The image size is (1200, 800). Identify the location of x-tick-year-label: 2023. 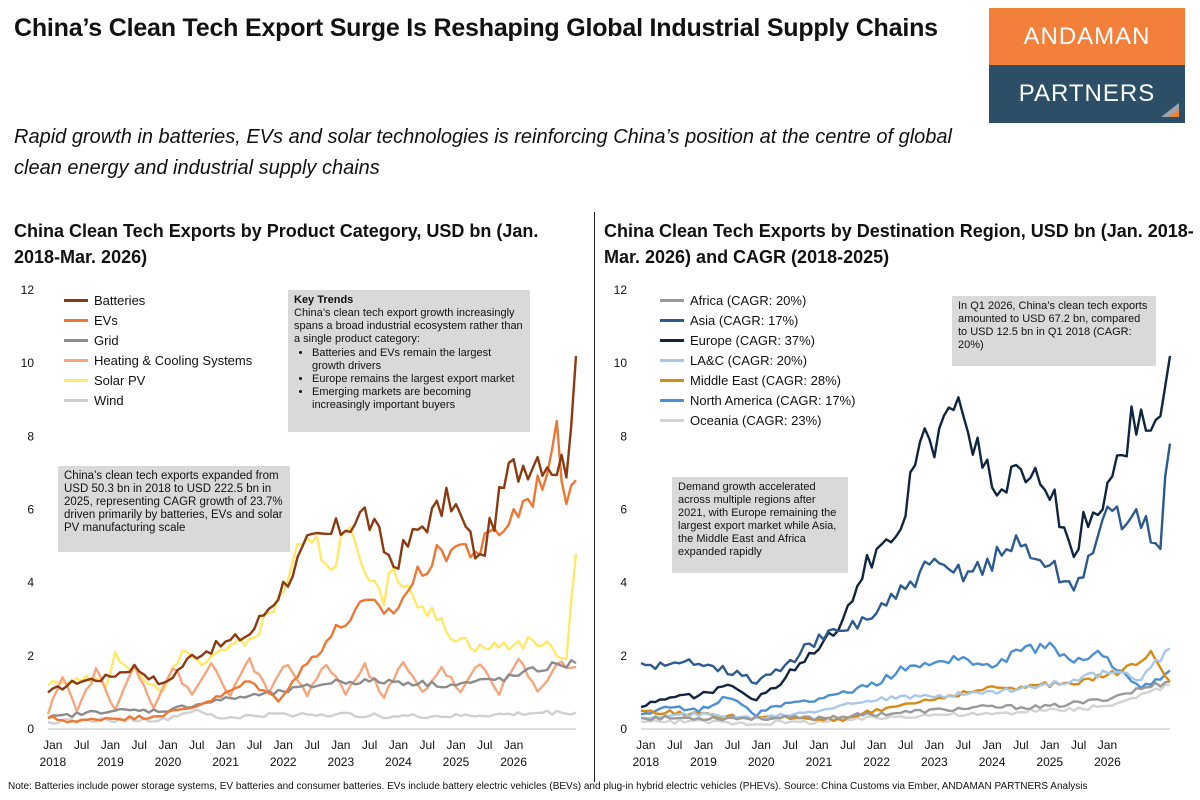
(934, 762).